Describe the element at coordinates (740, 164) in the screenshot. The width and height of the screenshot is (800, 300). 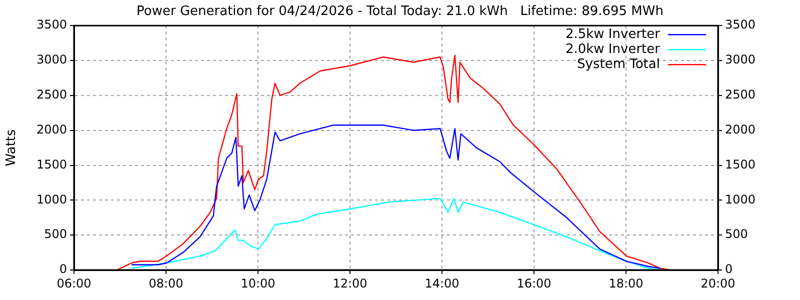
I see `y2-tick-label: 1500` at that location.